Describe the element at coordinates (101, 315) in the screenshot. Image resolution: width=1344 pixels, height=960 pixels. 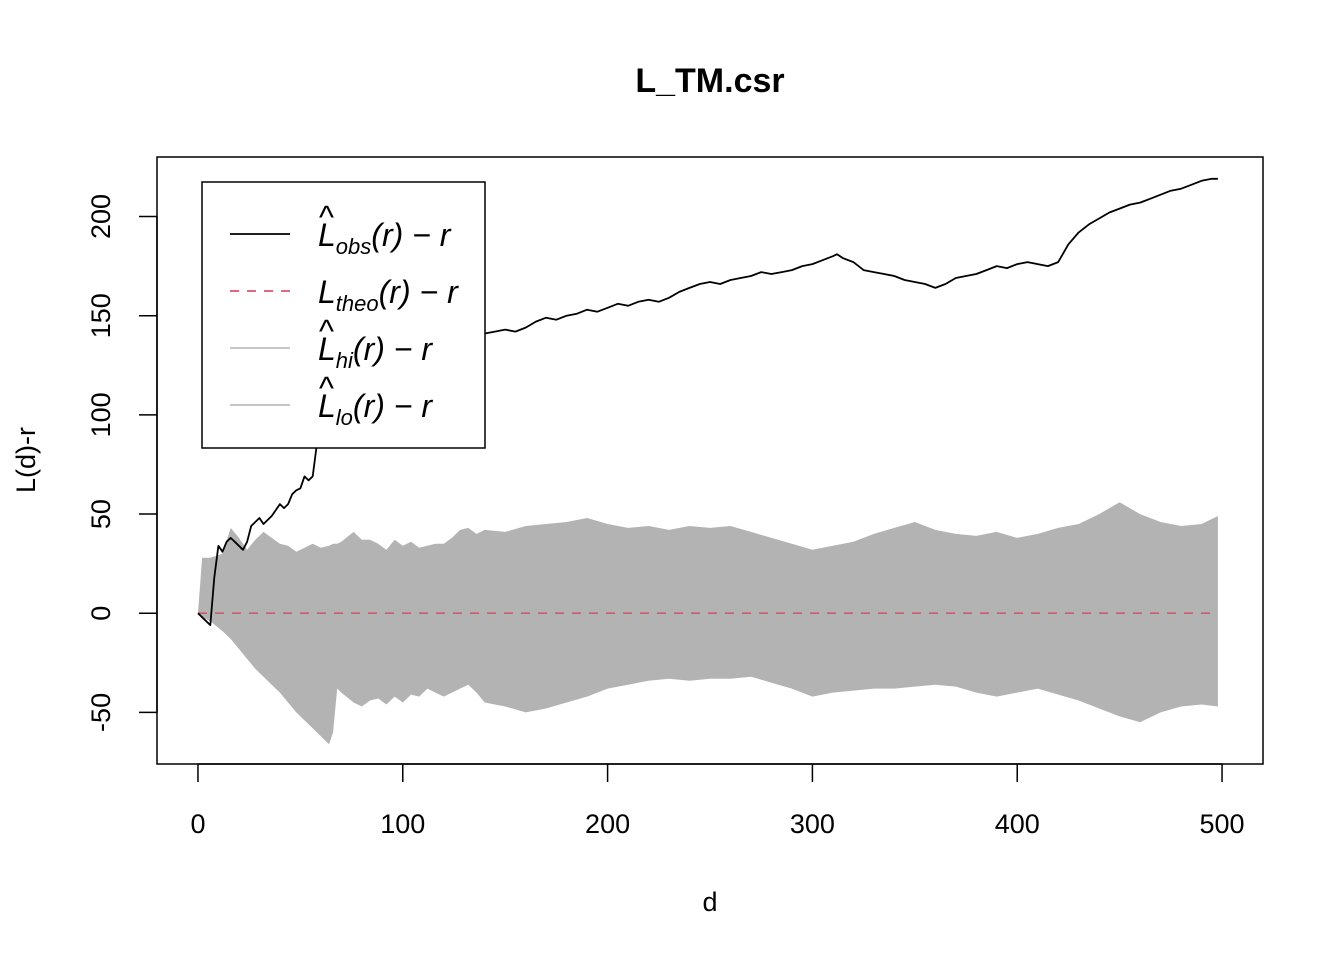
I see `y-tick-label: 150` at that location.